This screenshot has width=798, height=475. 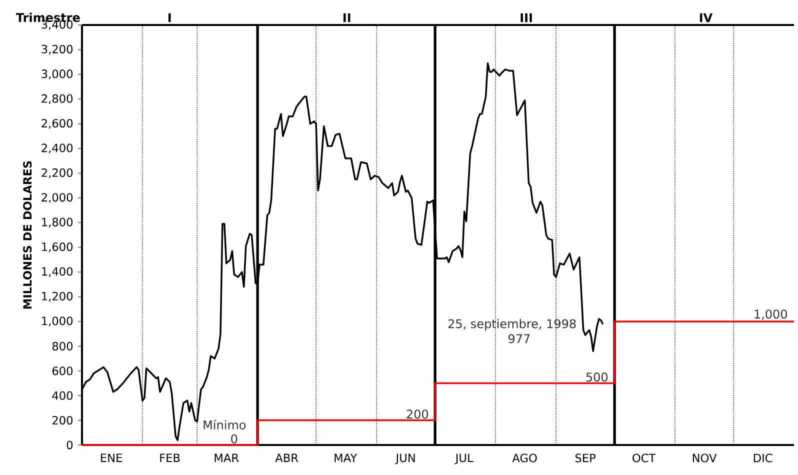 I want to click on y-tick-label: 2,400, so click(x=57, y=149).